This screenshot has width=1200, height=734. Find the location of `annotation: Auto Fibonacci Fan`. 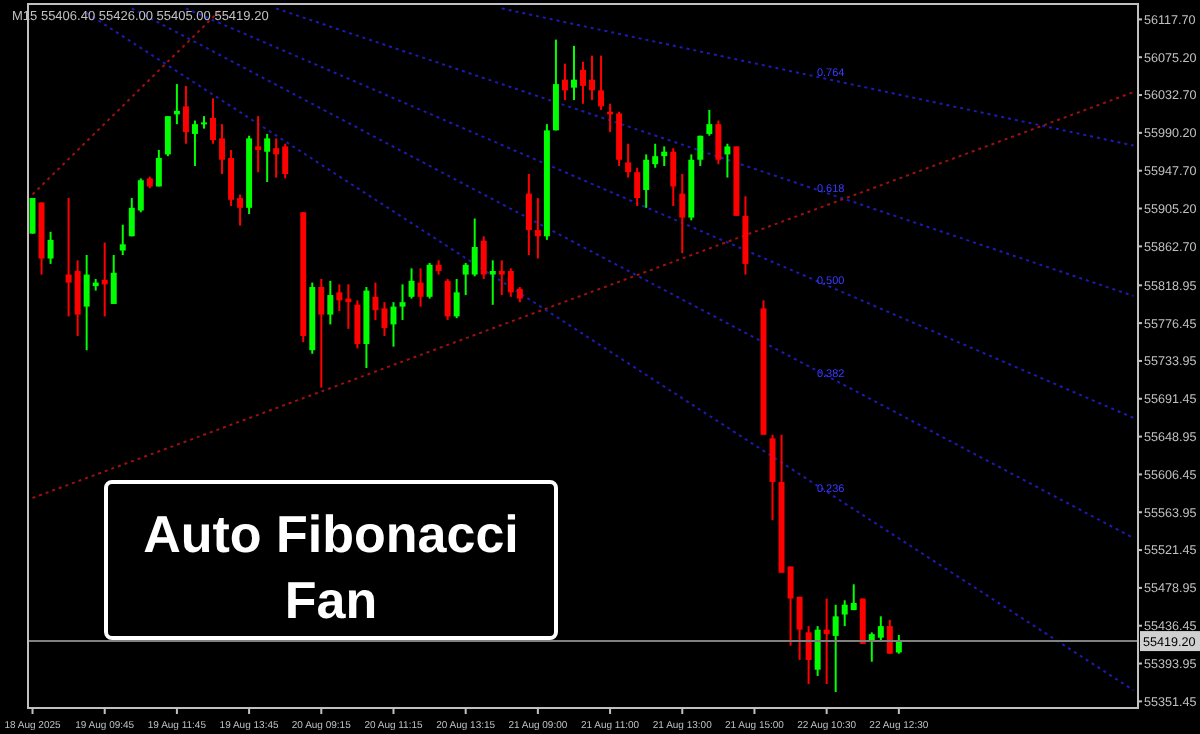

annotation: Auto Fibonacci Fan is located at coordinates (331, 567).